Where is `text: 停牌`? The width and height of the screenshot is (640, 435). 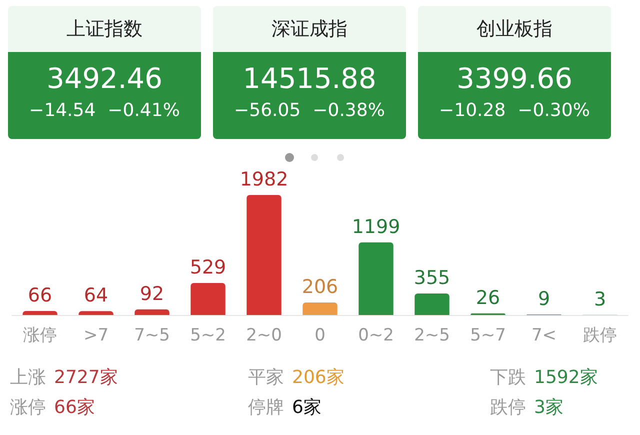
text: 停牌 is located at coordinates (266, 407).